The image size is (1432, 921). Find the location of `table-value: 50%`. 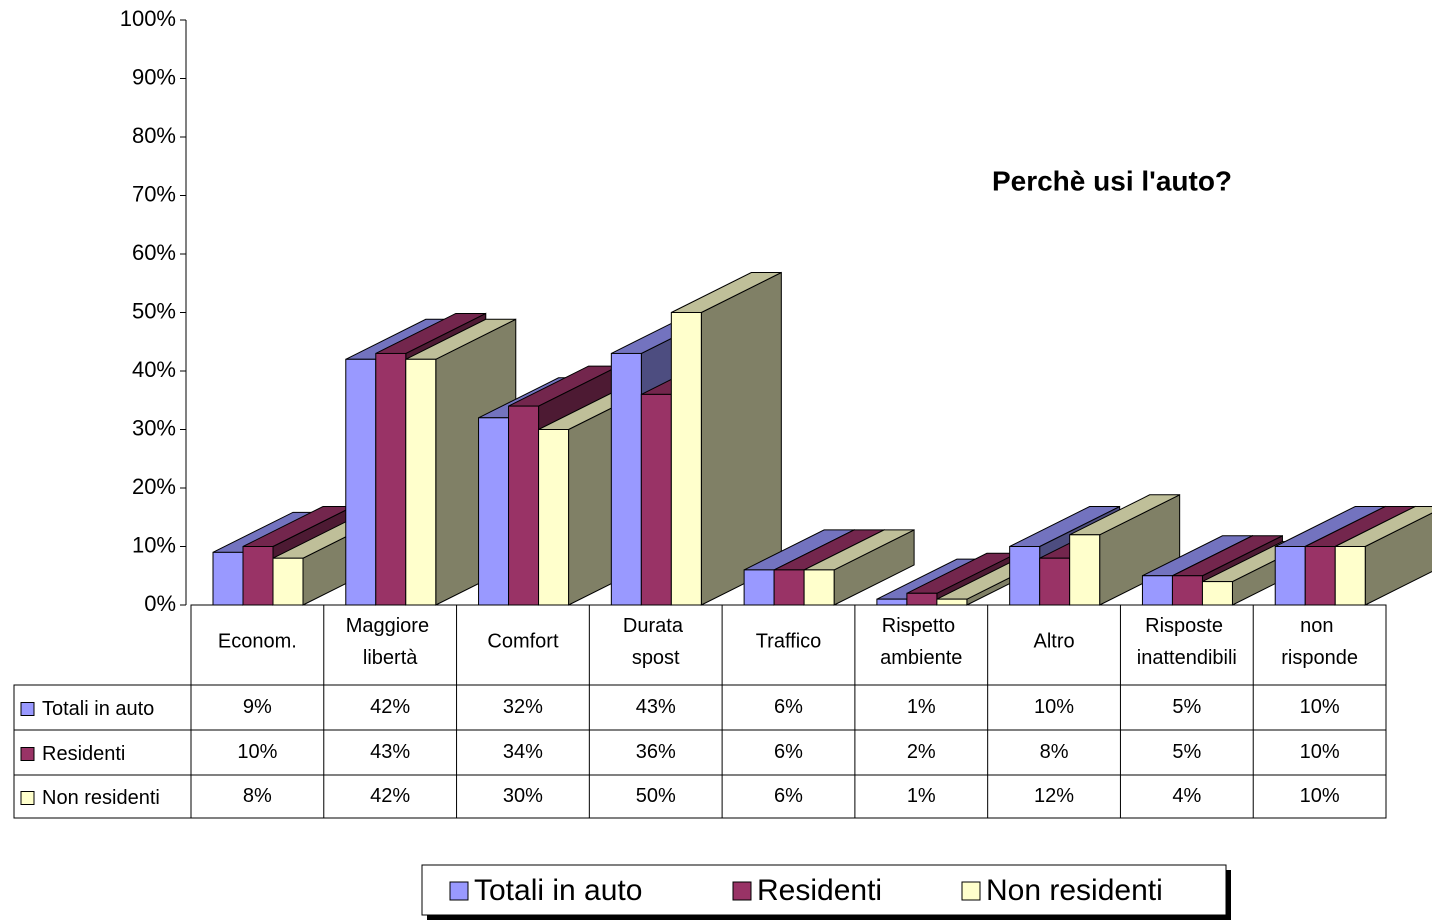

table-value: 50% is located at coordinates (656, 796).